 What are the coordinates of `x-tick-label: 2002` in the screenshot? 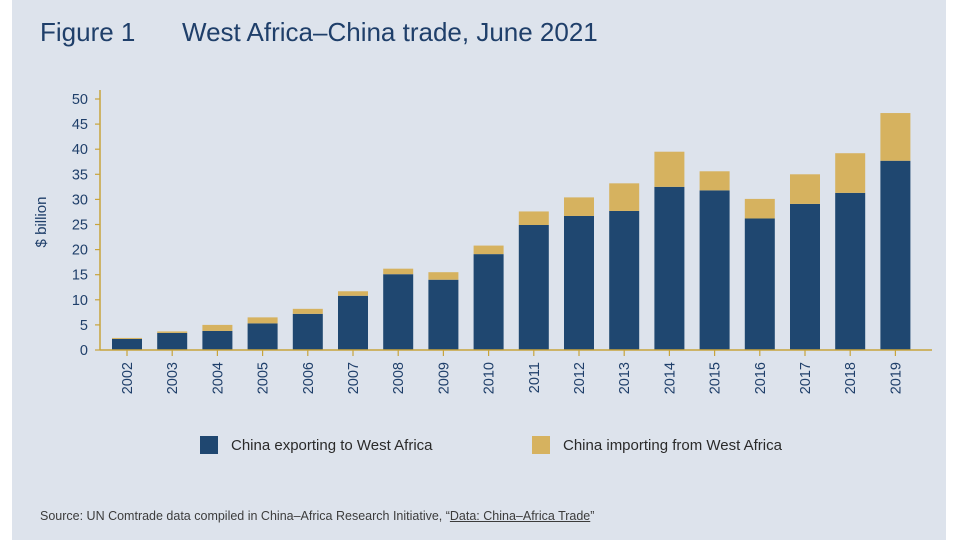 It's located at (128, 378).